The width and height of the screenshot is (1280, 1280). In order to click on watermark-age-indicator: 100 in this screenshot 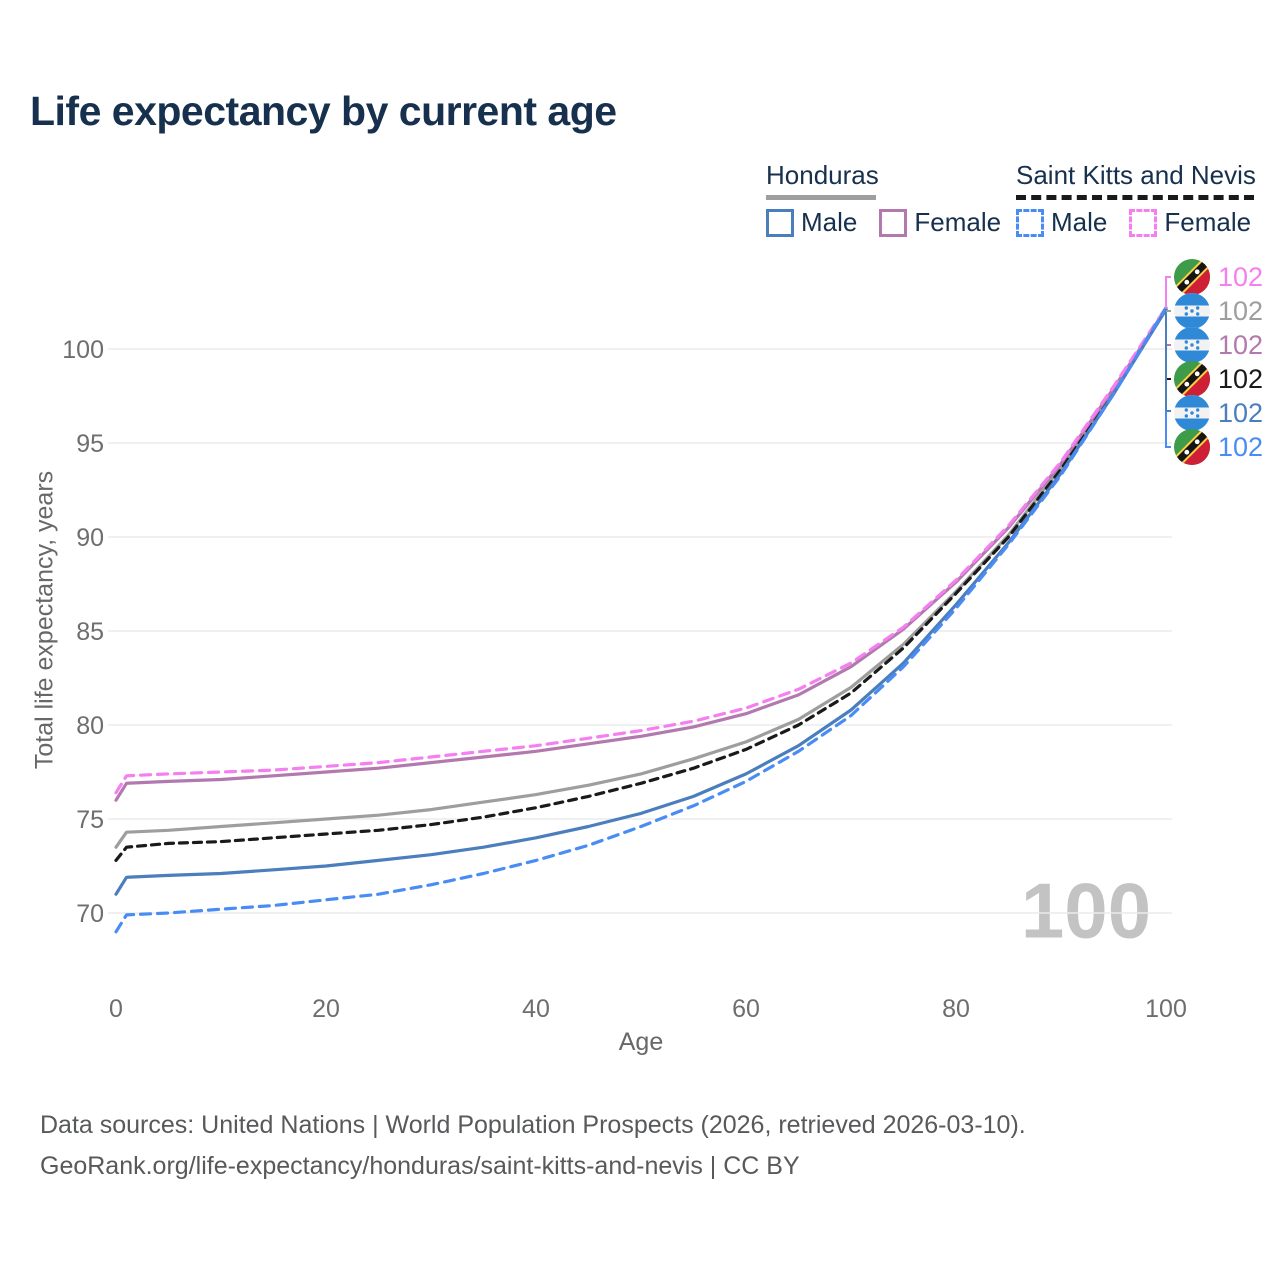, I will do `click(1086, 910)`.